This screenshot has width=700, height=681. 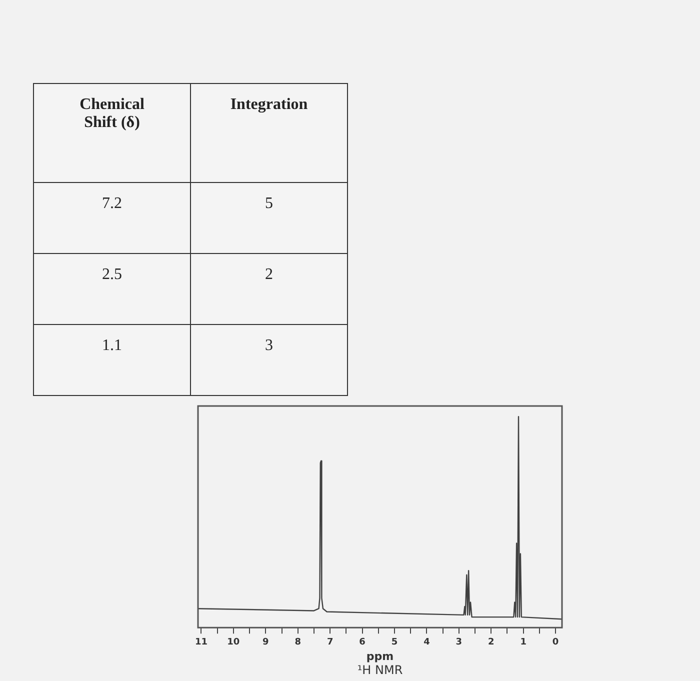 I want to click on text: 2, so click(x=269, y=274).